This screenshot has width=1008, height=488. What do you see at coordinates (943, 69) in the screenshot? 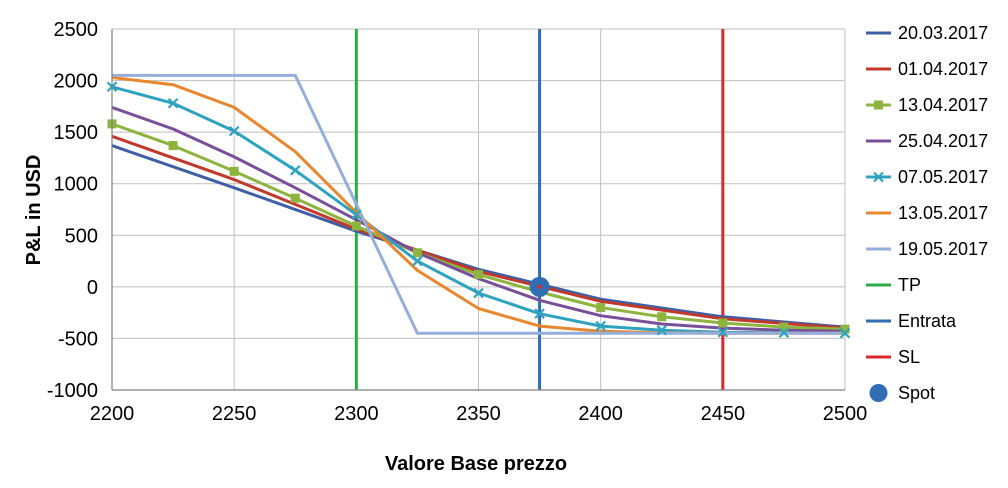
I see `legend-label: 01.04.2017` at bounding box center [943, 69].